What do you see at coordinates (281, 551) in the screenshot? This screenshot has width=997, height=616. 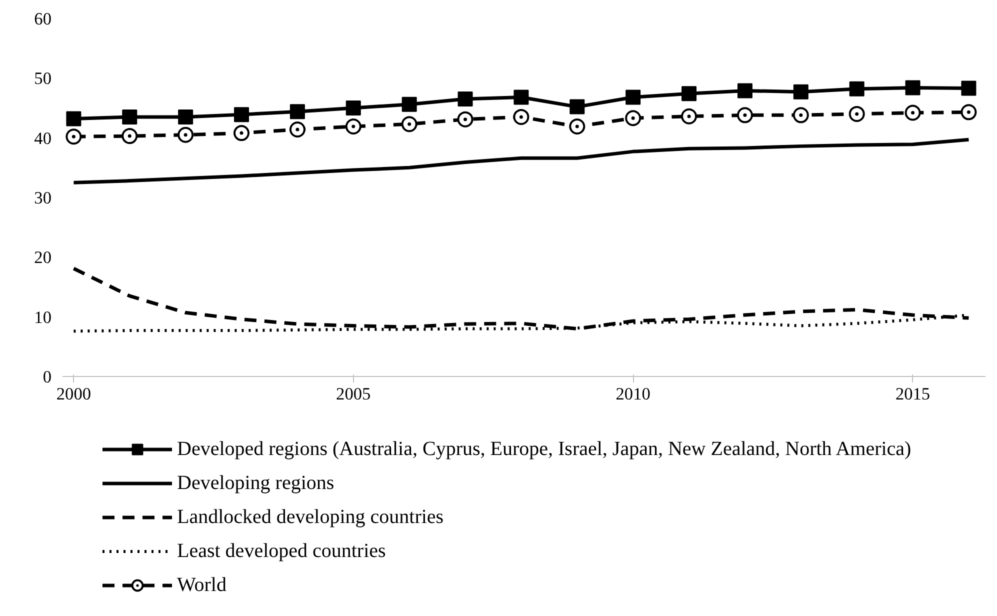 I see `legend-label: Least developed countries` at bounding box center [281, 551].